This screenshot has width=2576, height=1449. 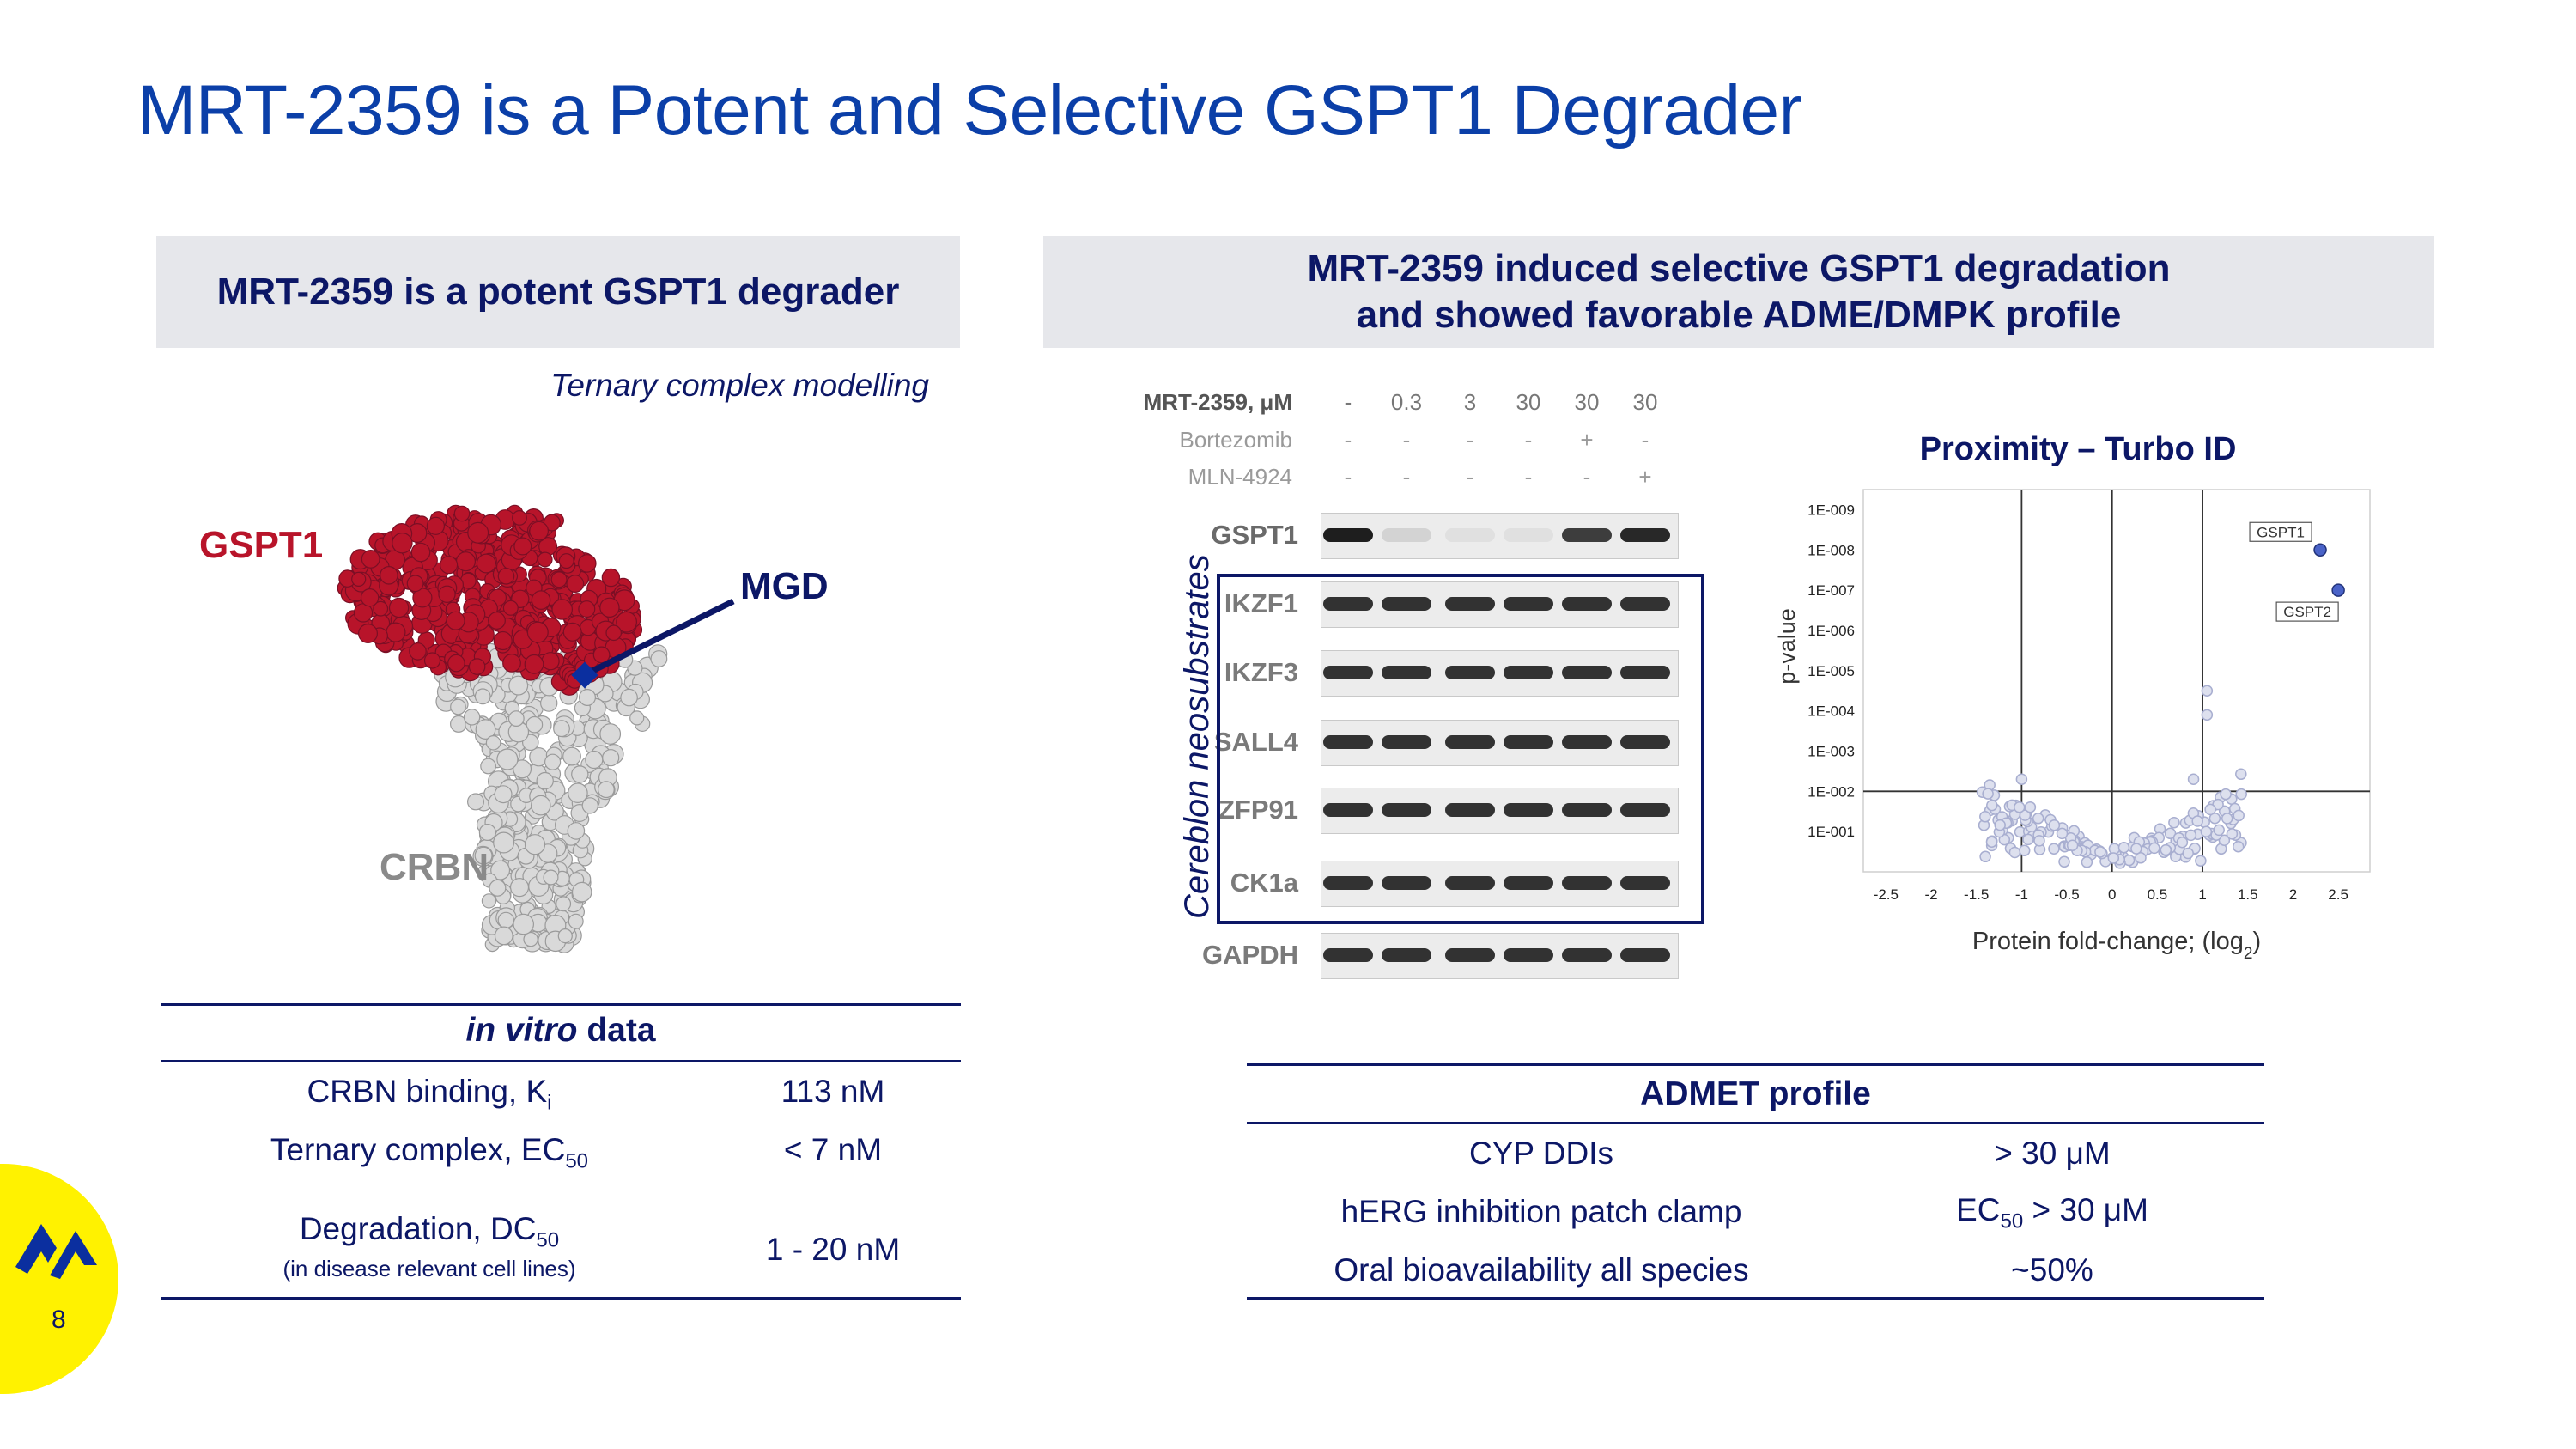 I want to click on invitro-row-note: (in disease relevant cell lines), so click(x=430, y=1269).